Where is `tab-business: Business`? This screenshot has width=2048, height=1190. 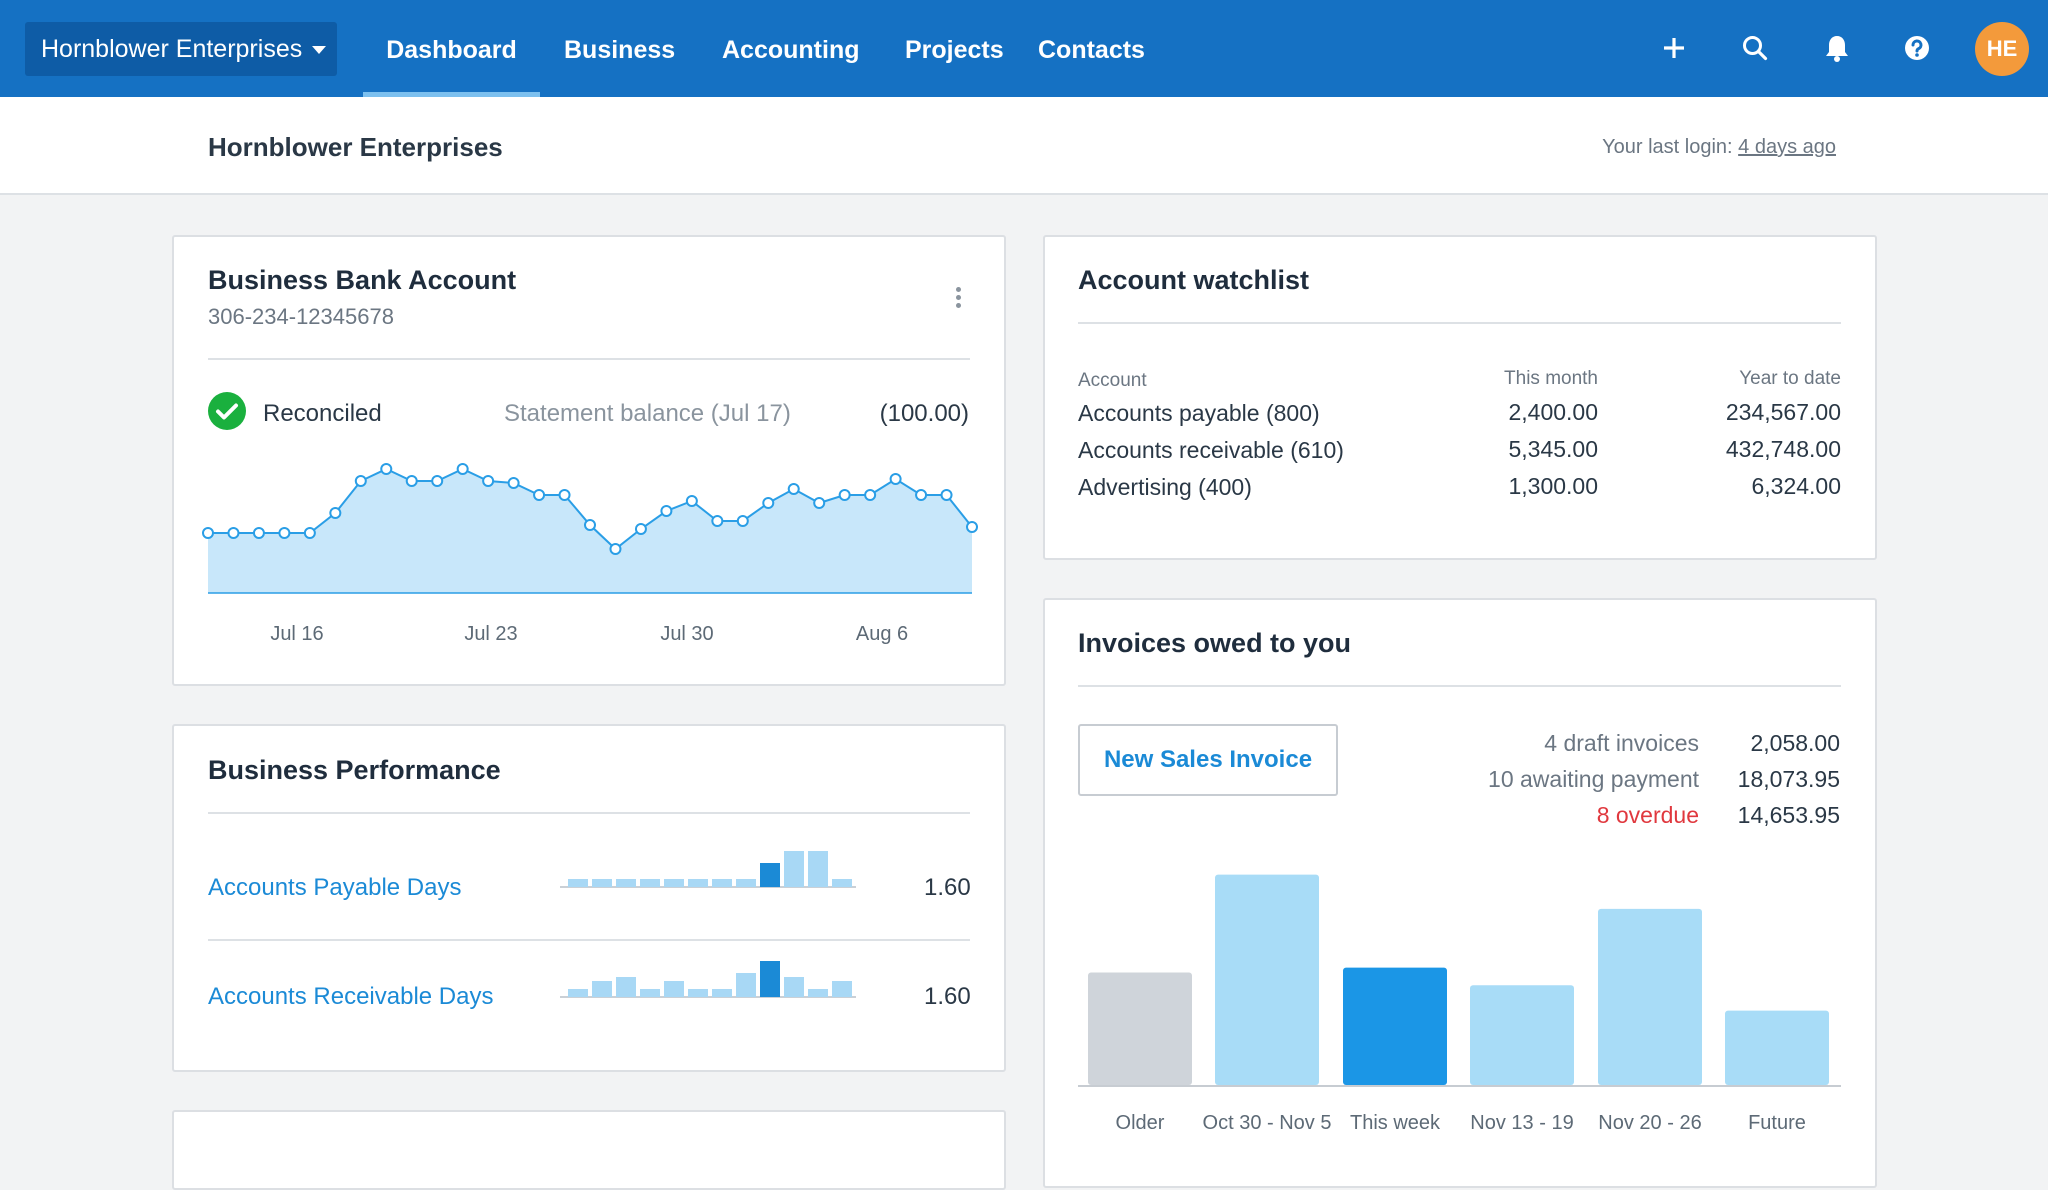
tab-business: Business is located at coordinates (620, 50).